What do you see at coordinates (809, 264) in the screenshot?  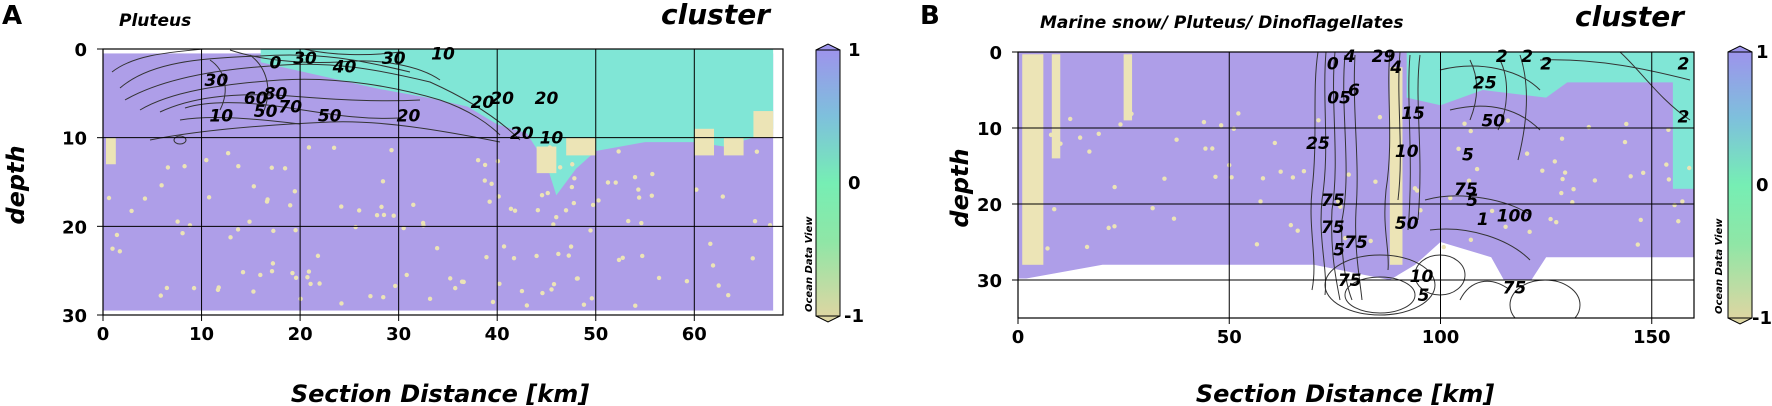 I see `panel-a-watermark: Ocean Data View` at bounding box center [809, 264].